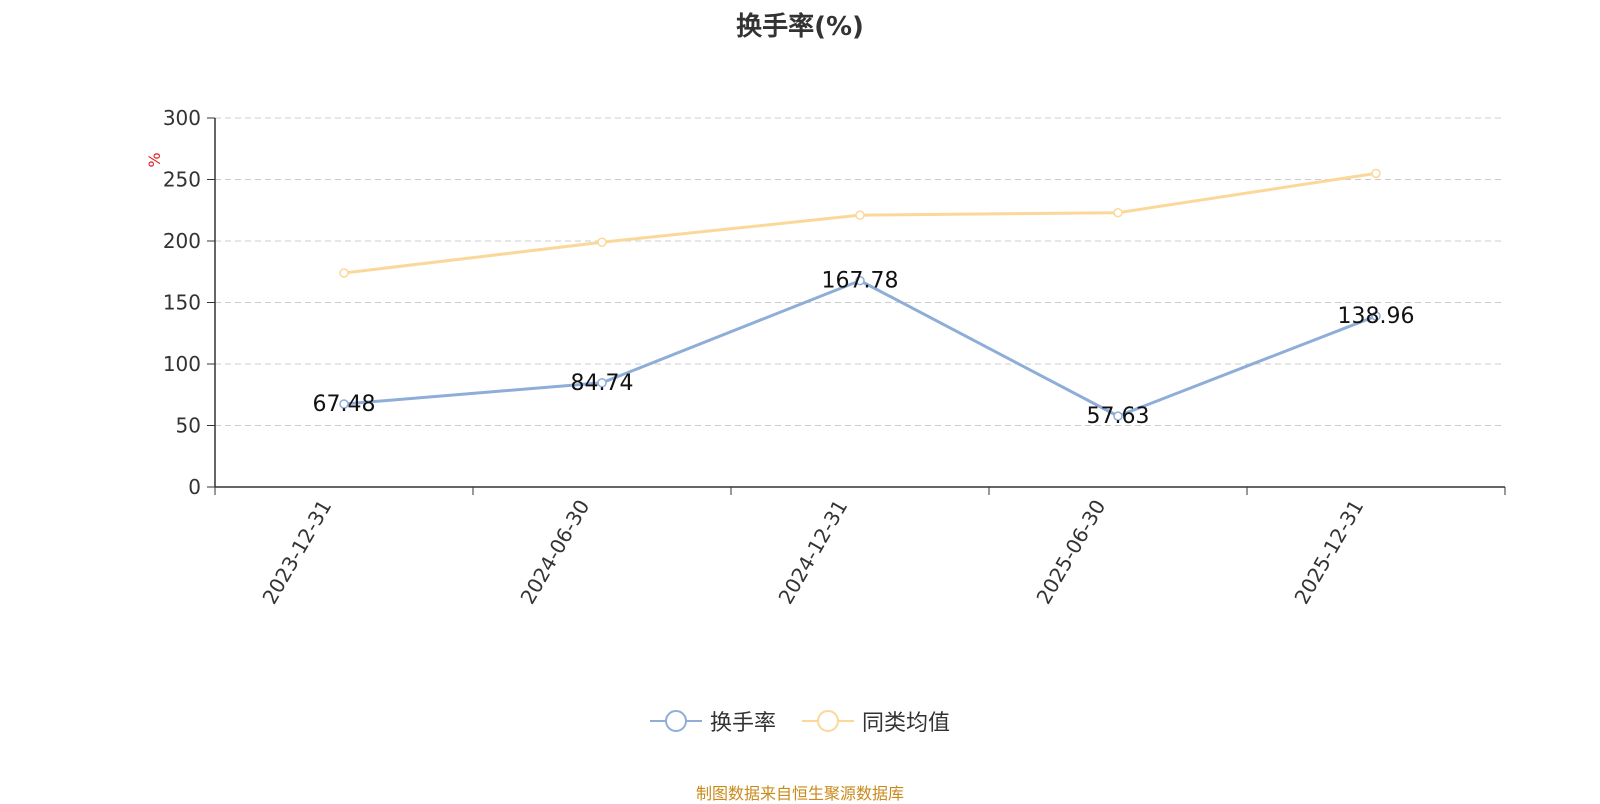 Image resolution: width=1600 pixels, height=804 pixels. I want to click on data-label: 167.78, so click(860, 281).